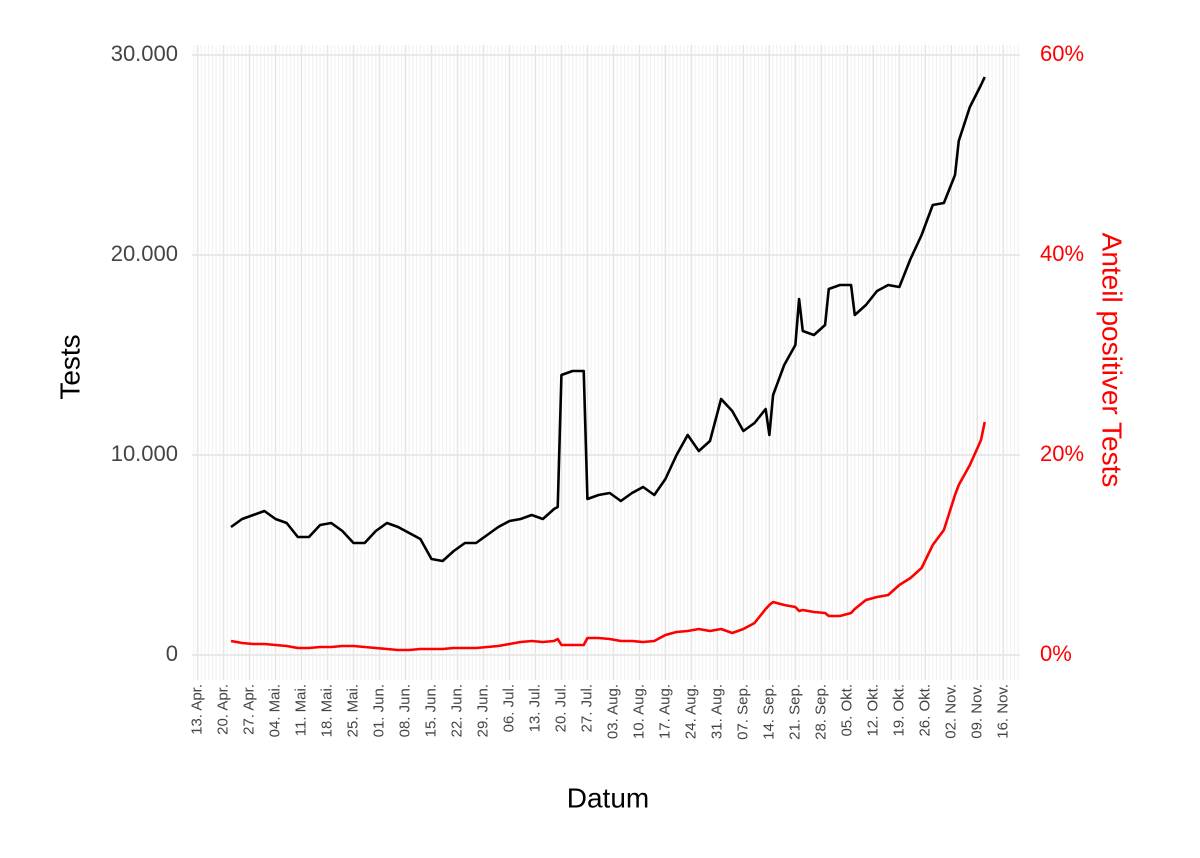 This screenshot has width=1200, height=858. Describe the element at coordinates (456, 710) in the screenshot. I see `x-tick-label: 22. Jun.` at that location.